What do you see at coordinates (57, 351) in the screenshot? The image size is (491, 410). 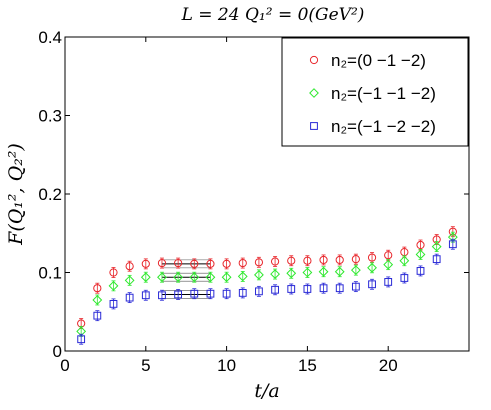 I see `y-tick-label: 0` at bounding box center [57, 351].